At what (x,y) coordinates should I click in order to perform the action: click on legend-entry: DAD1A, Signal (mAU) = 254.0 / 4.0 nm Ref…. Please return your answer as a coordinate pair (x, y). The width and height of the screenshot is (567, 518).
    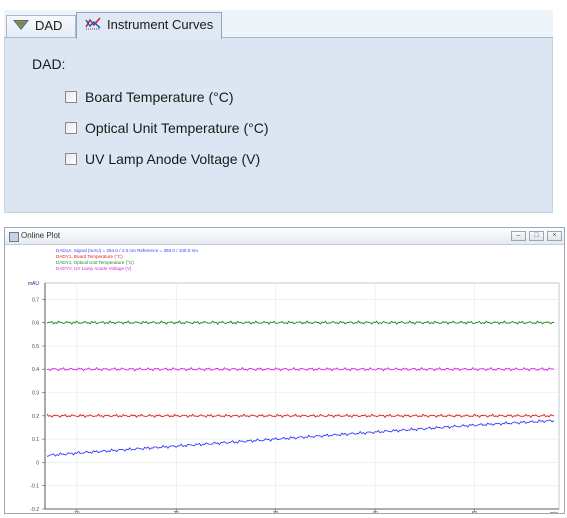
    Looking at the image, I should click on (127, 250).